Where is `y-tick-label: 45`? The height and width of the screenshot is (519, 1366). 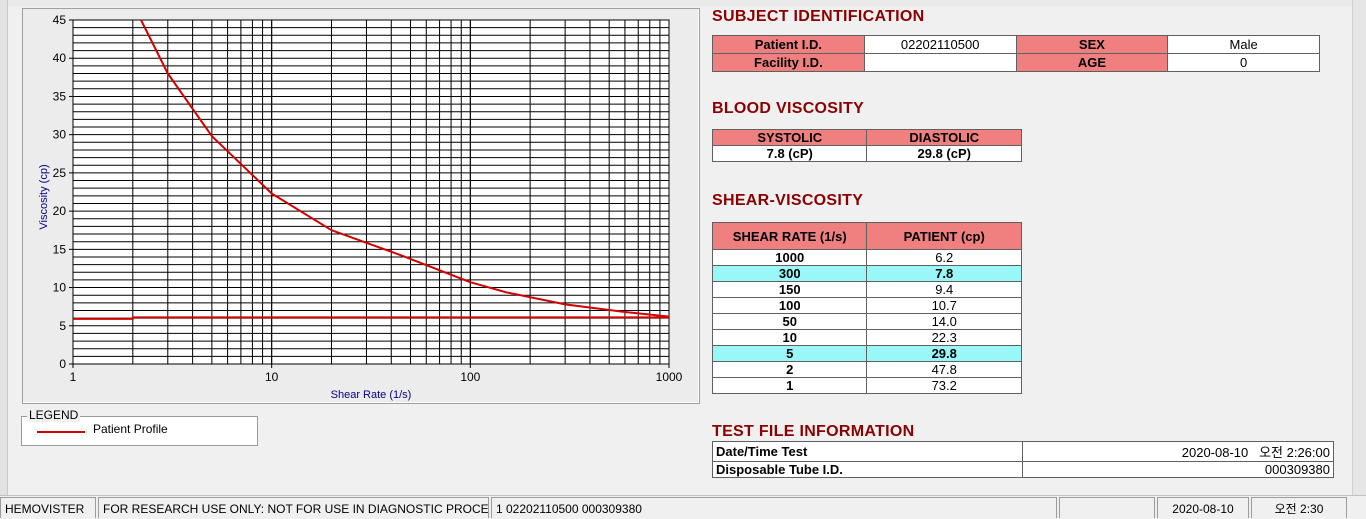 y-tick-label: 45 is located at coordinates (60, 20).